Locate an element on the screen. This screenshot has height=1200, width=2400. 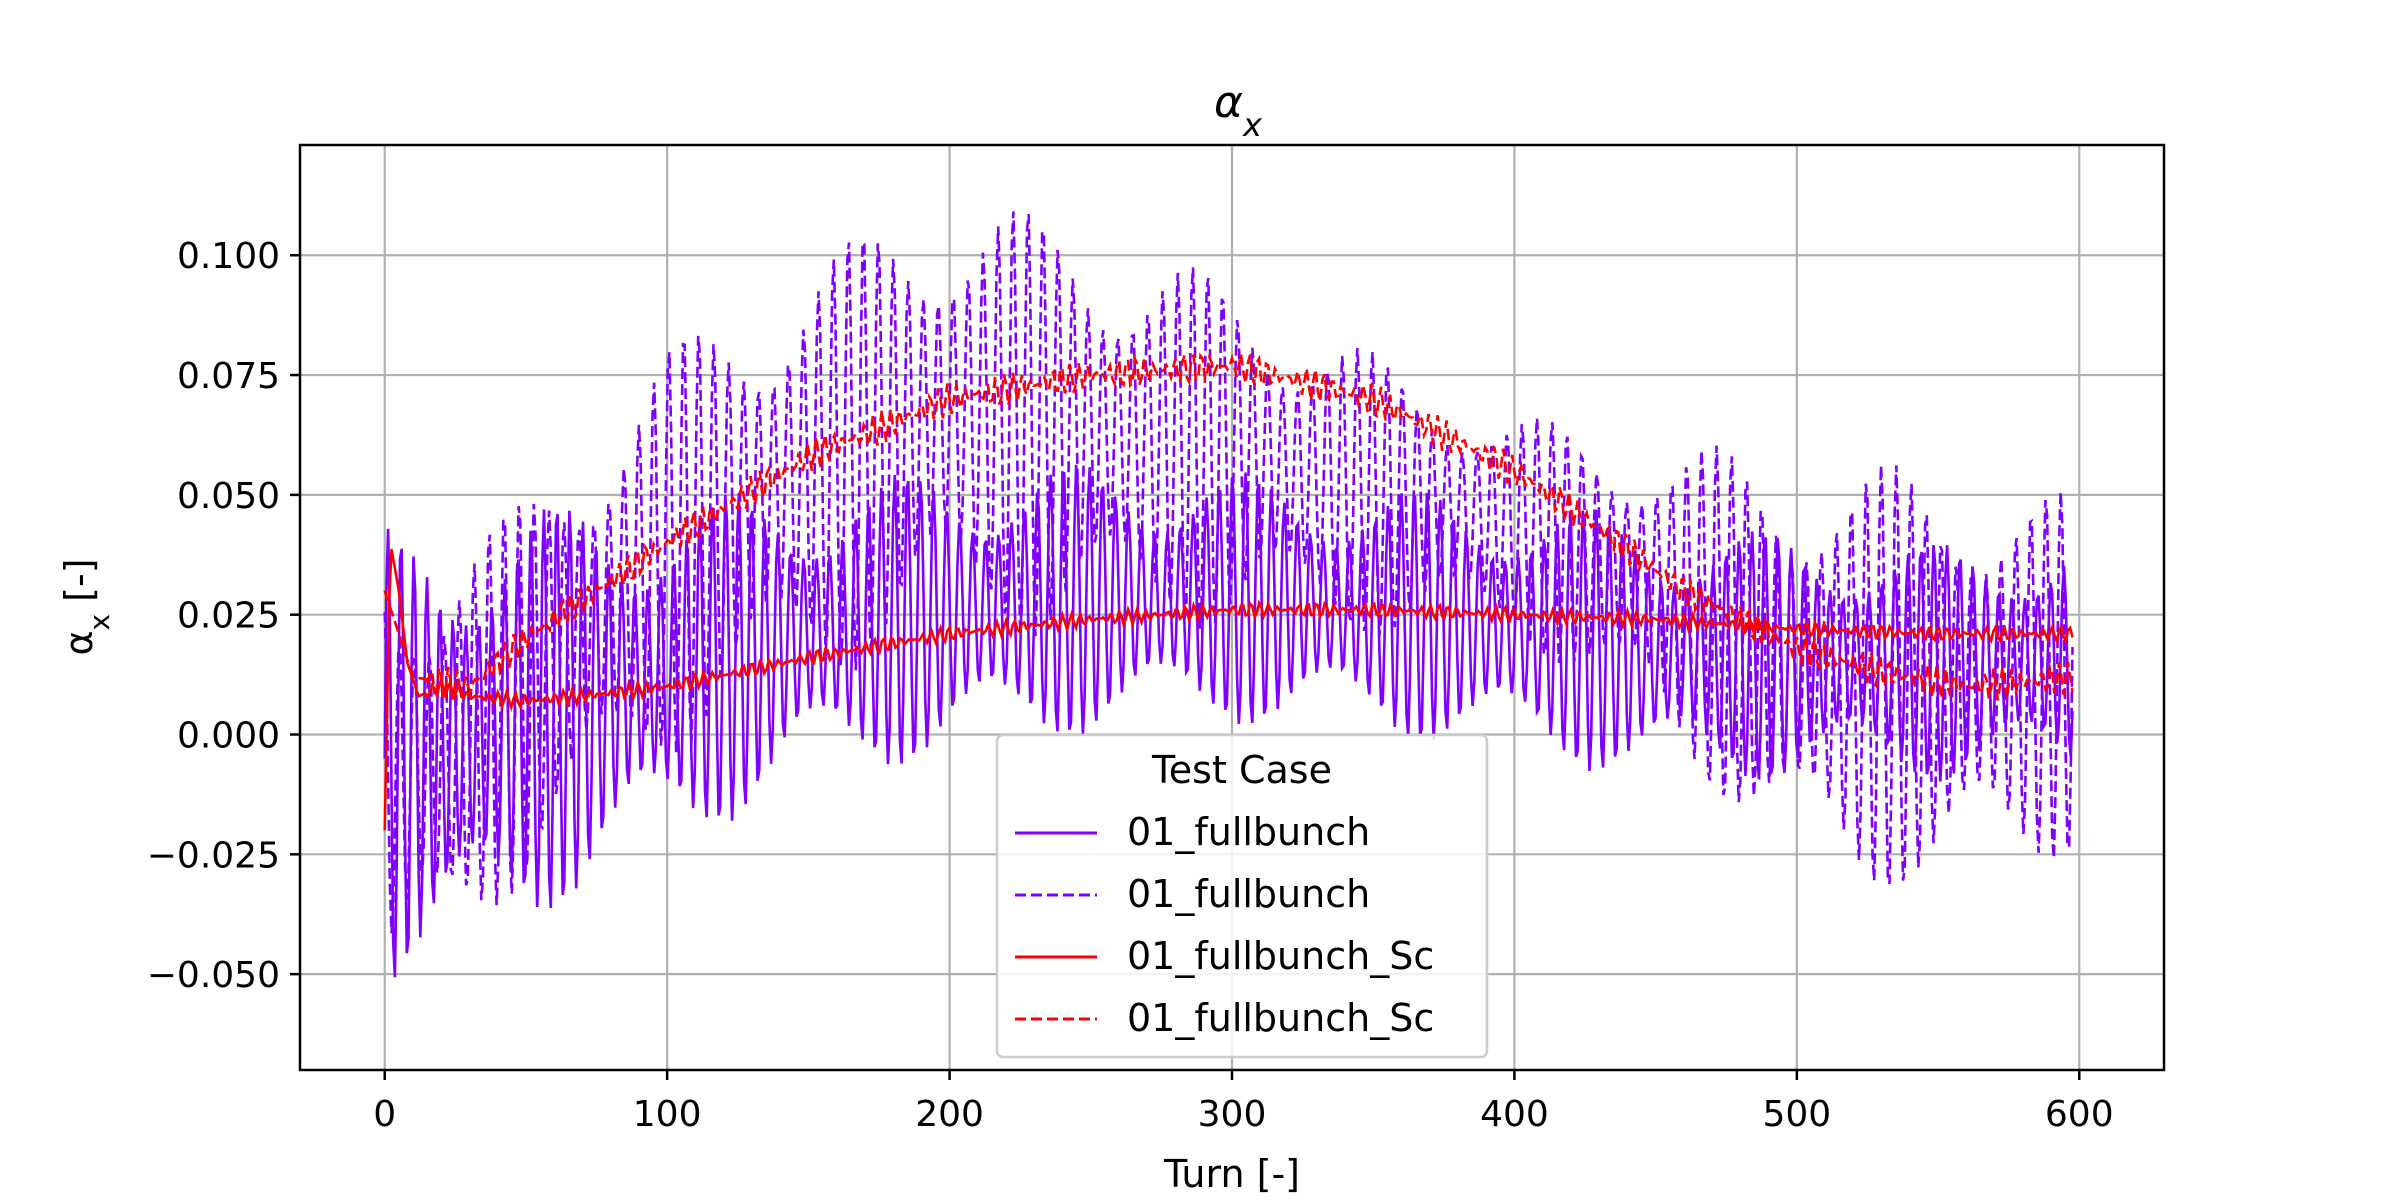
x-tick-label: 400 is located at coordinates (1514, 1114).